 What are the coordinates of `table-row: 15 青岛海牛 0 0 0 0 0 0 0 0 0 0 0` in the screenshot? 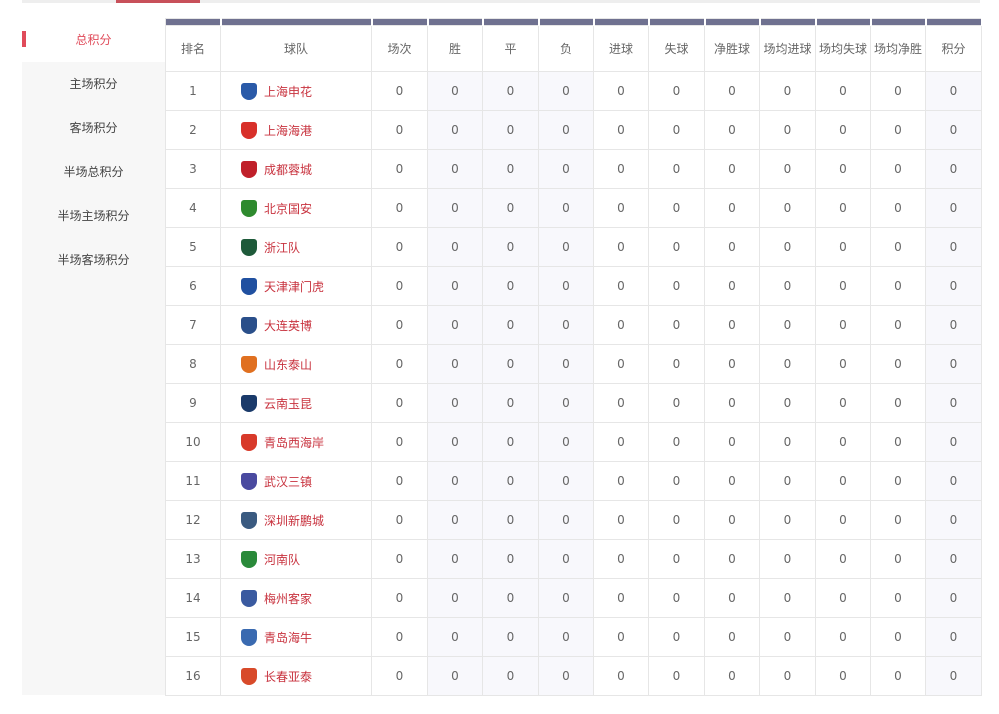 It's located at (573, 637).